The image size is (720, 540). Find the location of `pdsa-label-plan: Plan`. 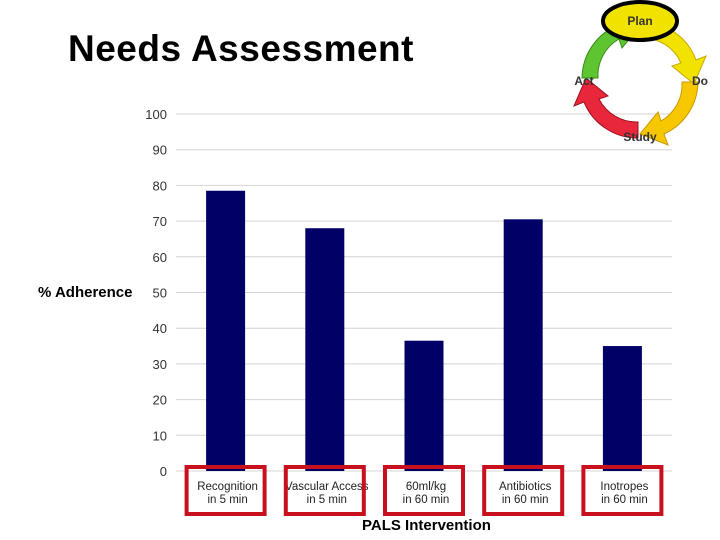

pdsa-label-plan: Plan is located at coordinates (639, 21).